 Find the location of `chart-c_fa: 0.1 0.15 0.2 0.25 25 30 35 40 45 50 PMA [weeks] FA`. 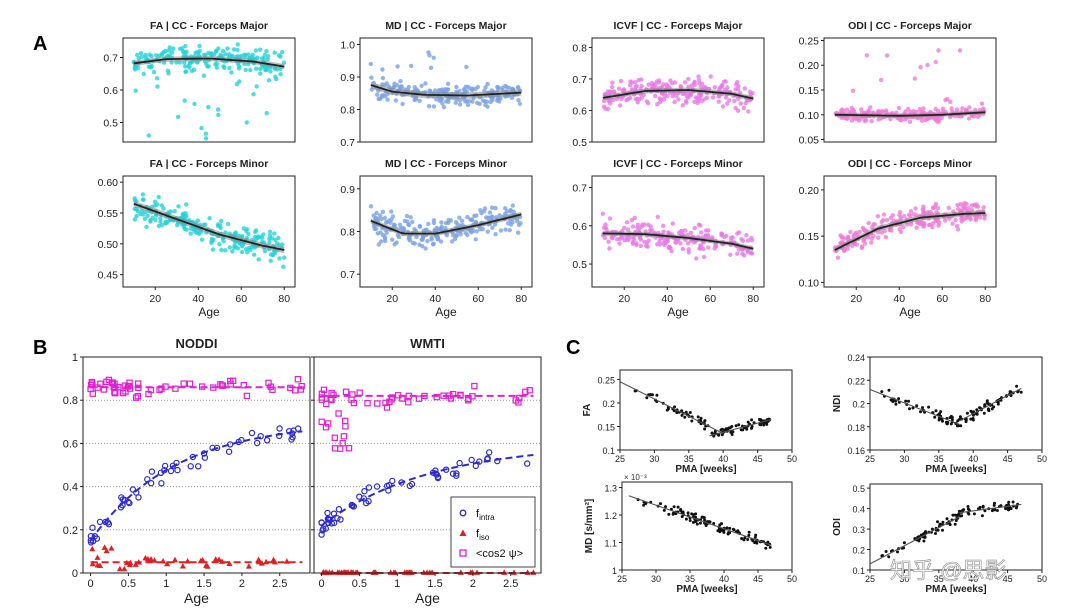

chart-c_fa: 0.1 0.15 0.2 0.25 25 30 35 40 45 50 PMA [weeks] FA is located at coordinates (689, 422).